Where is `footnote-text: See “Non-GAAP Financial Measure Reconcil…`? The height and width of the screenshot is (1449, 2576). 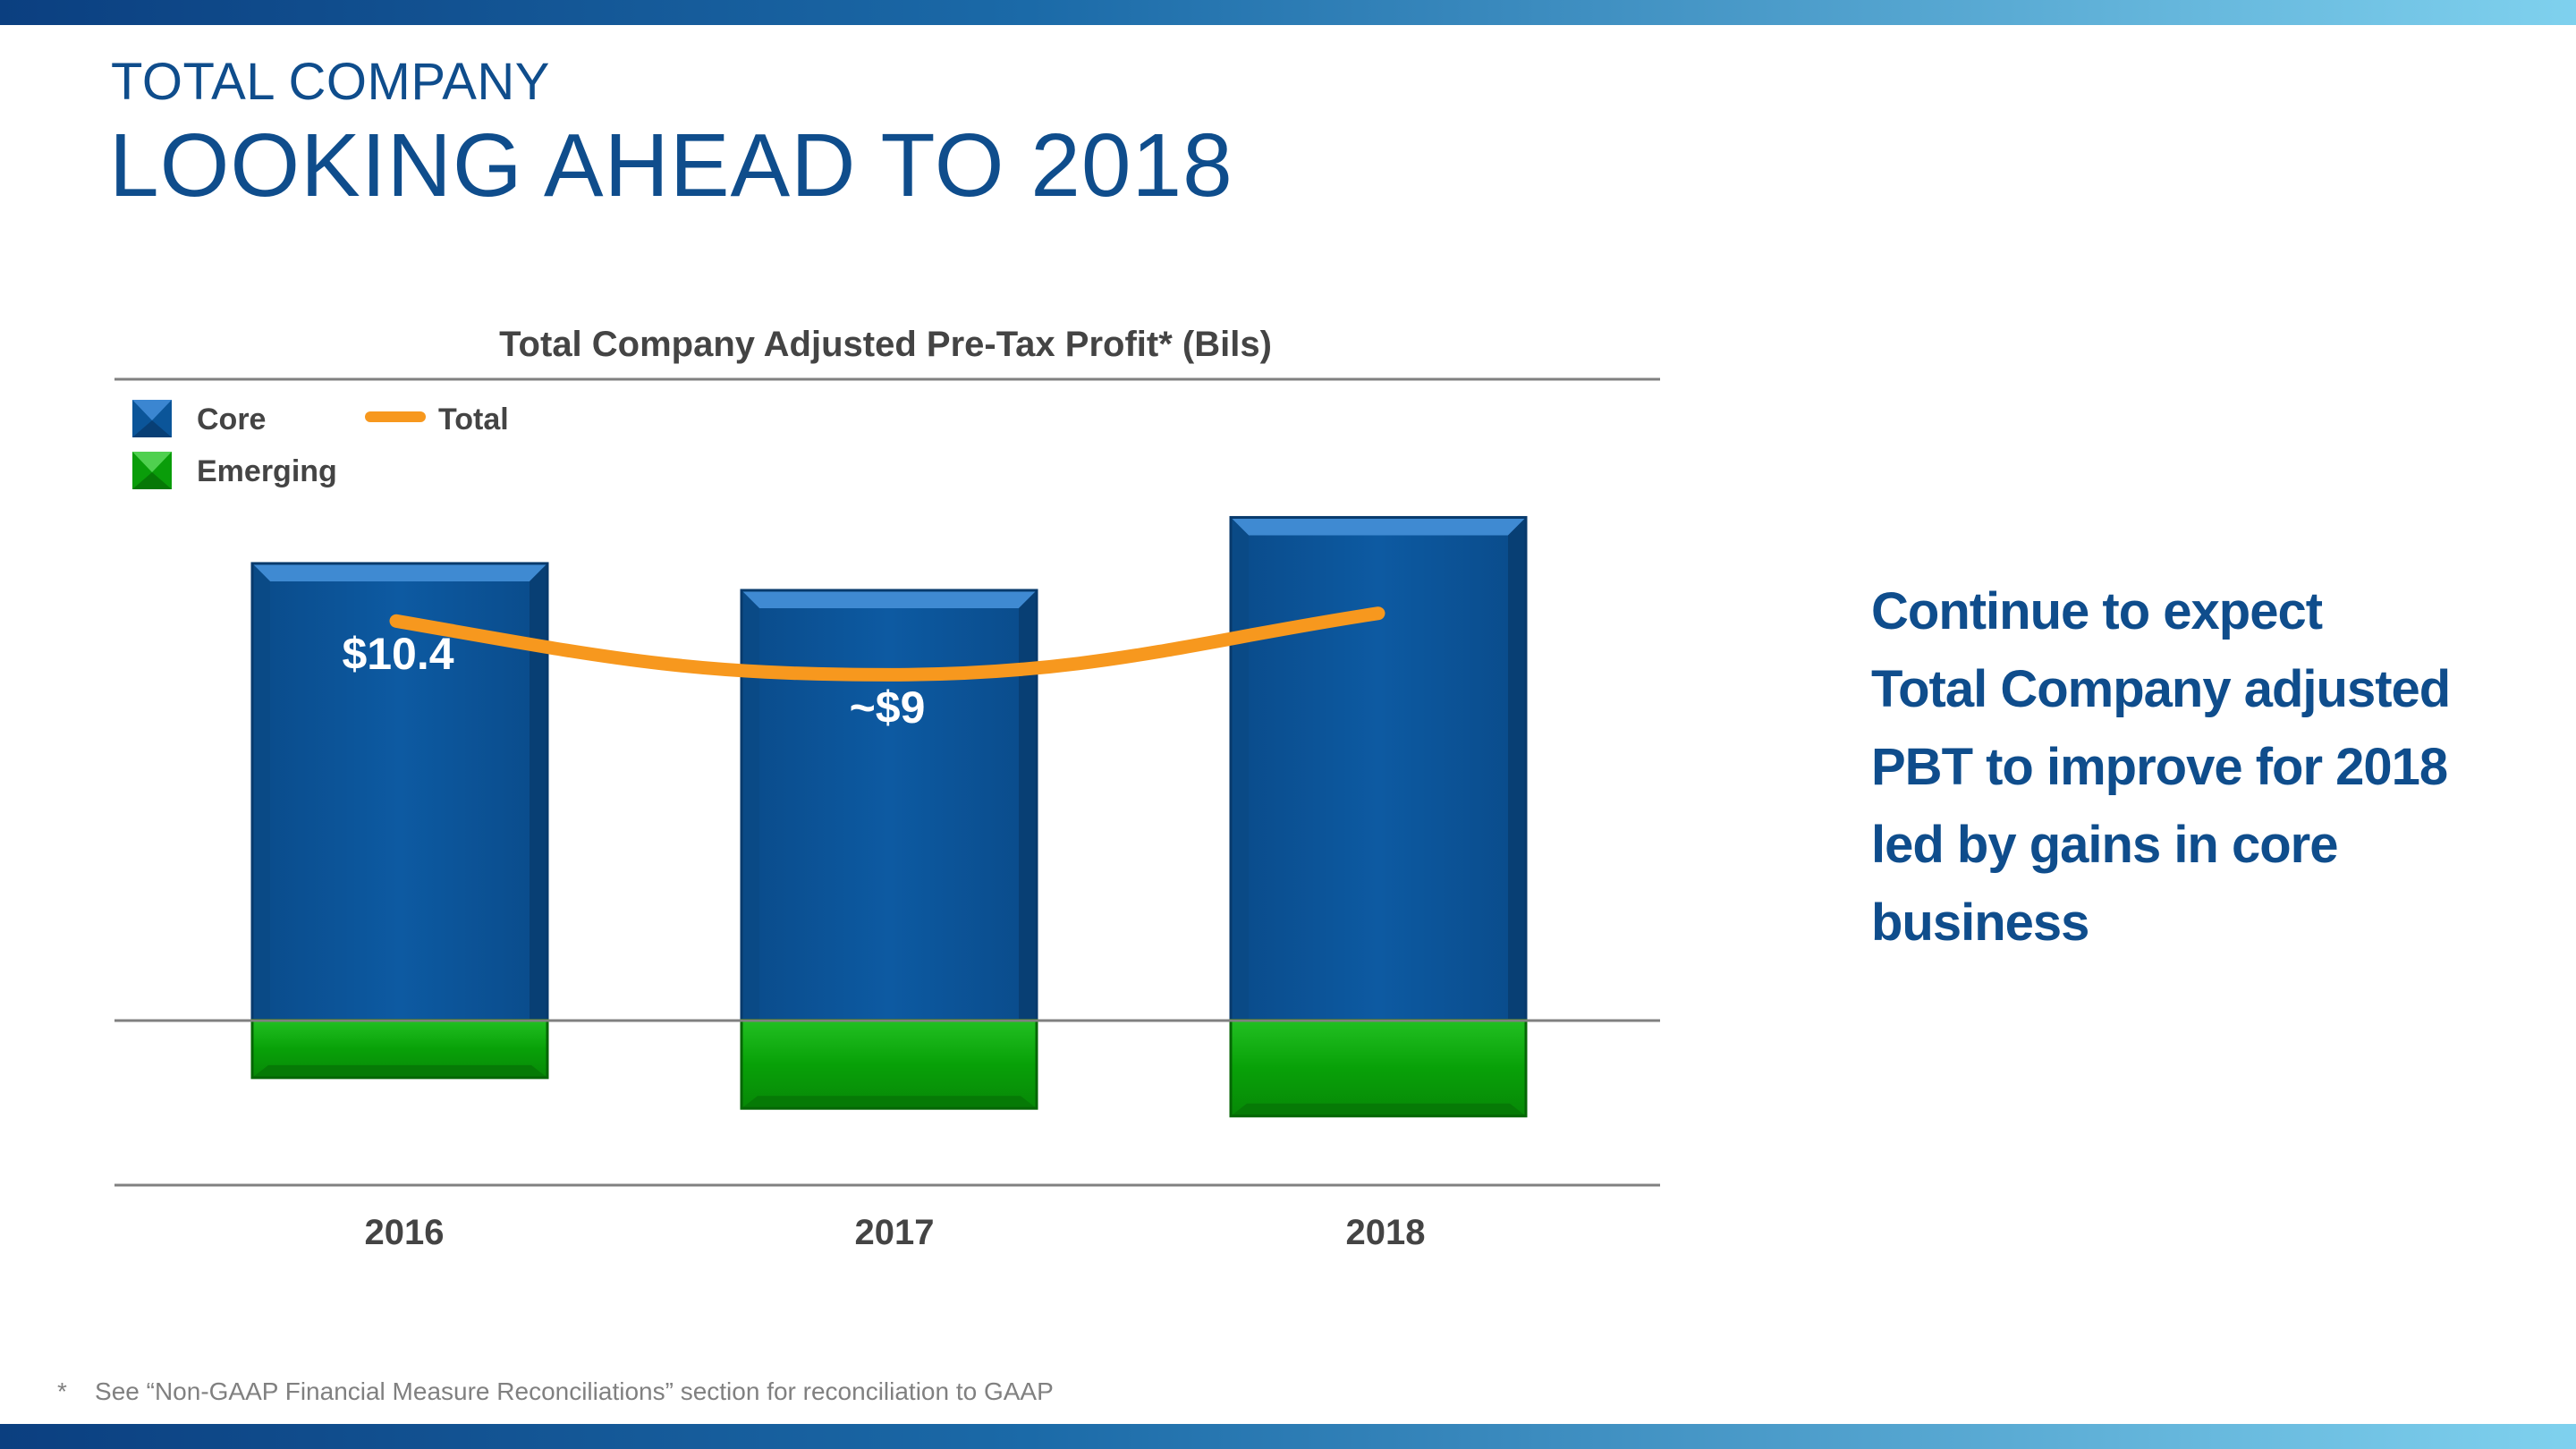
footnote-text: See “Non-GAAP Financial Measure Reconcil… is located at coordinates (574, 1391).